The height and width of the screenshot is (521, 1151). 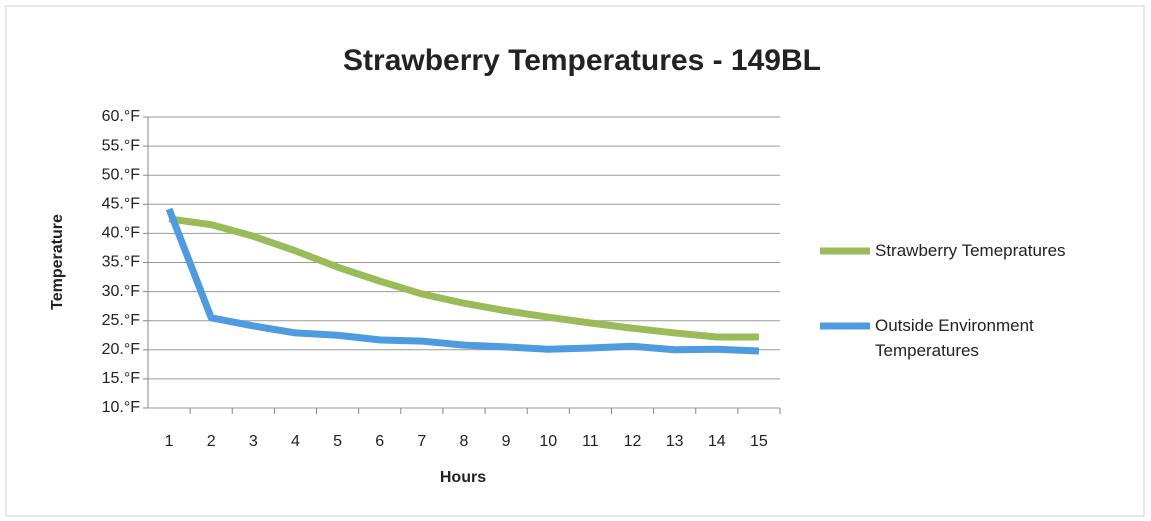 What do you see at coordinates (421, 441) in the screenshot?
I see `x-tick-label: 7` at bounding box center [421, 441].